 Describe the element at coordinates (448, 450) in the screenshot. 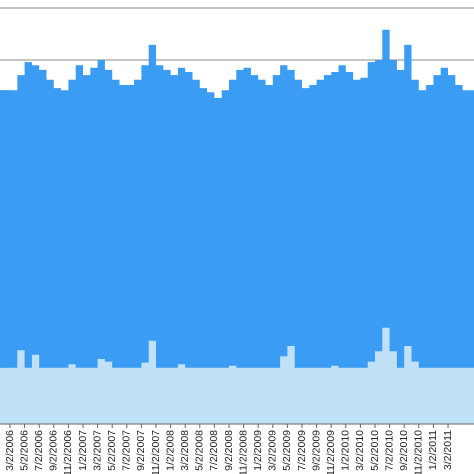

I see `x-tick-label: 3/2/2011` at that location.